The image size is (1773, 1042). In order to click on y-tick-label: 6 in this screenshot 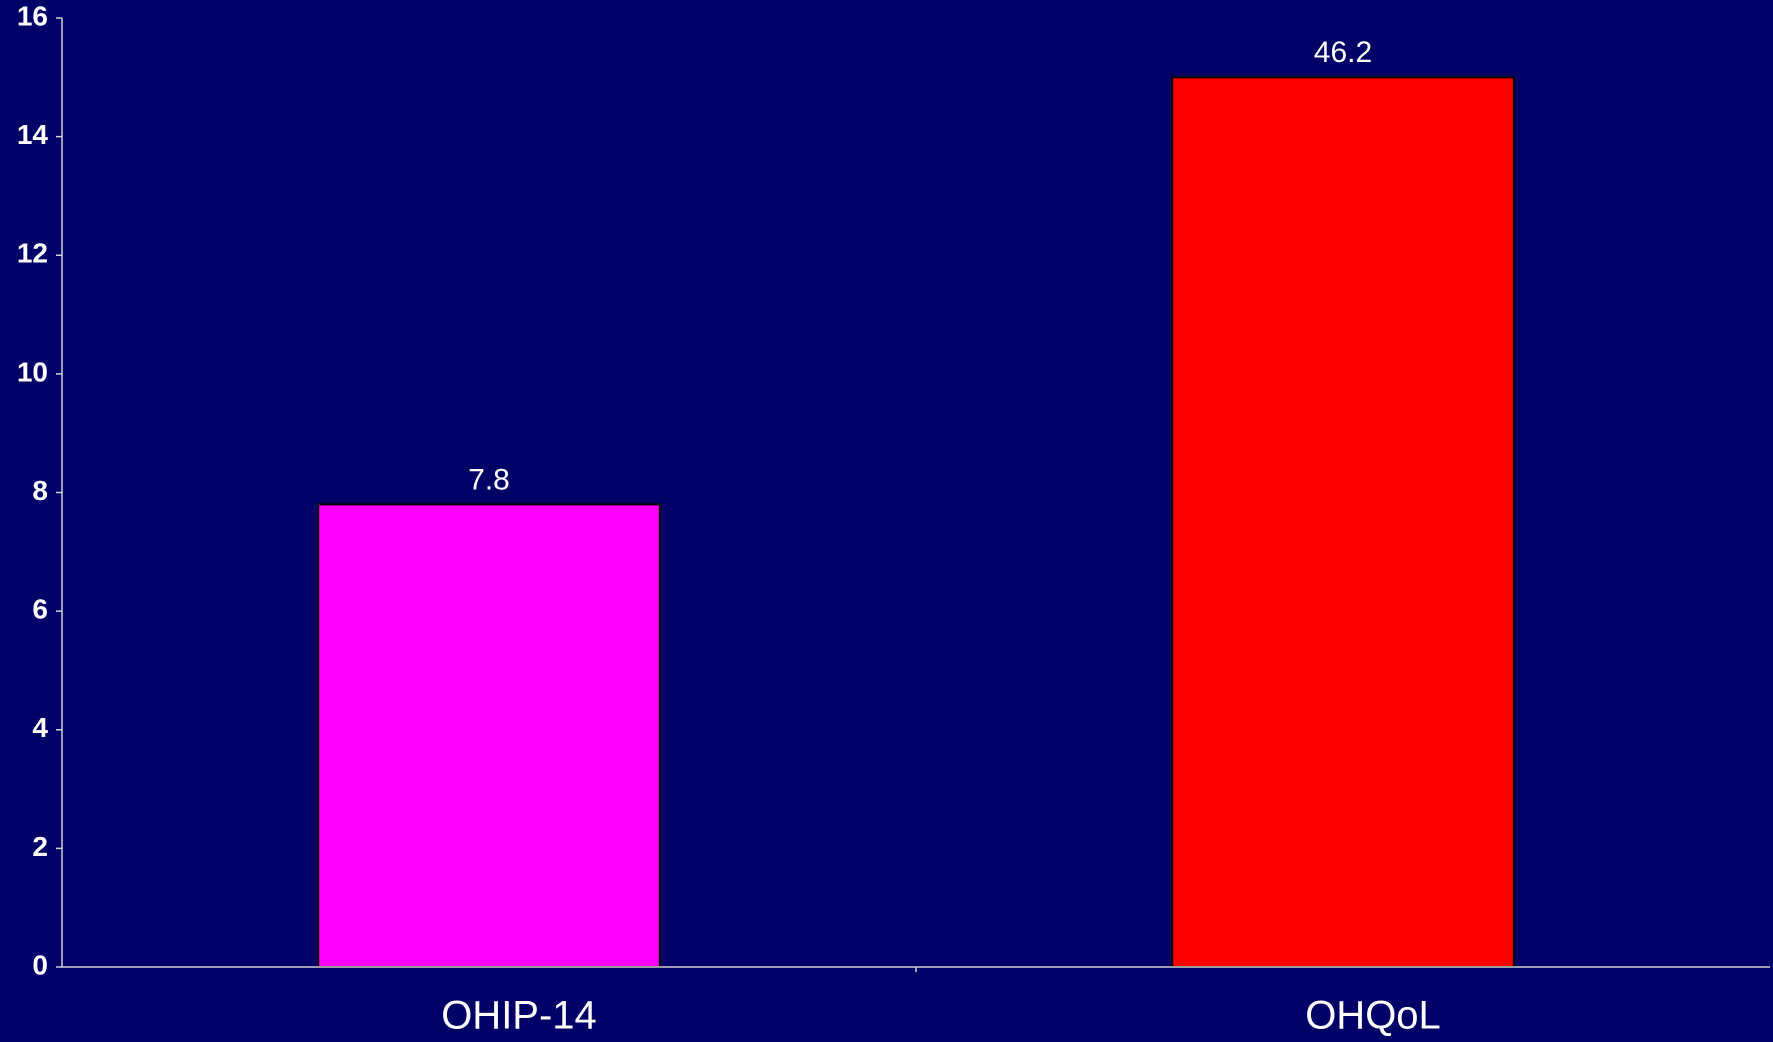, I will do `click(40, 609)`.